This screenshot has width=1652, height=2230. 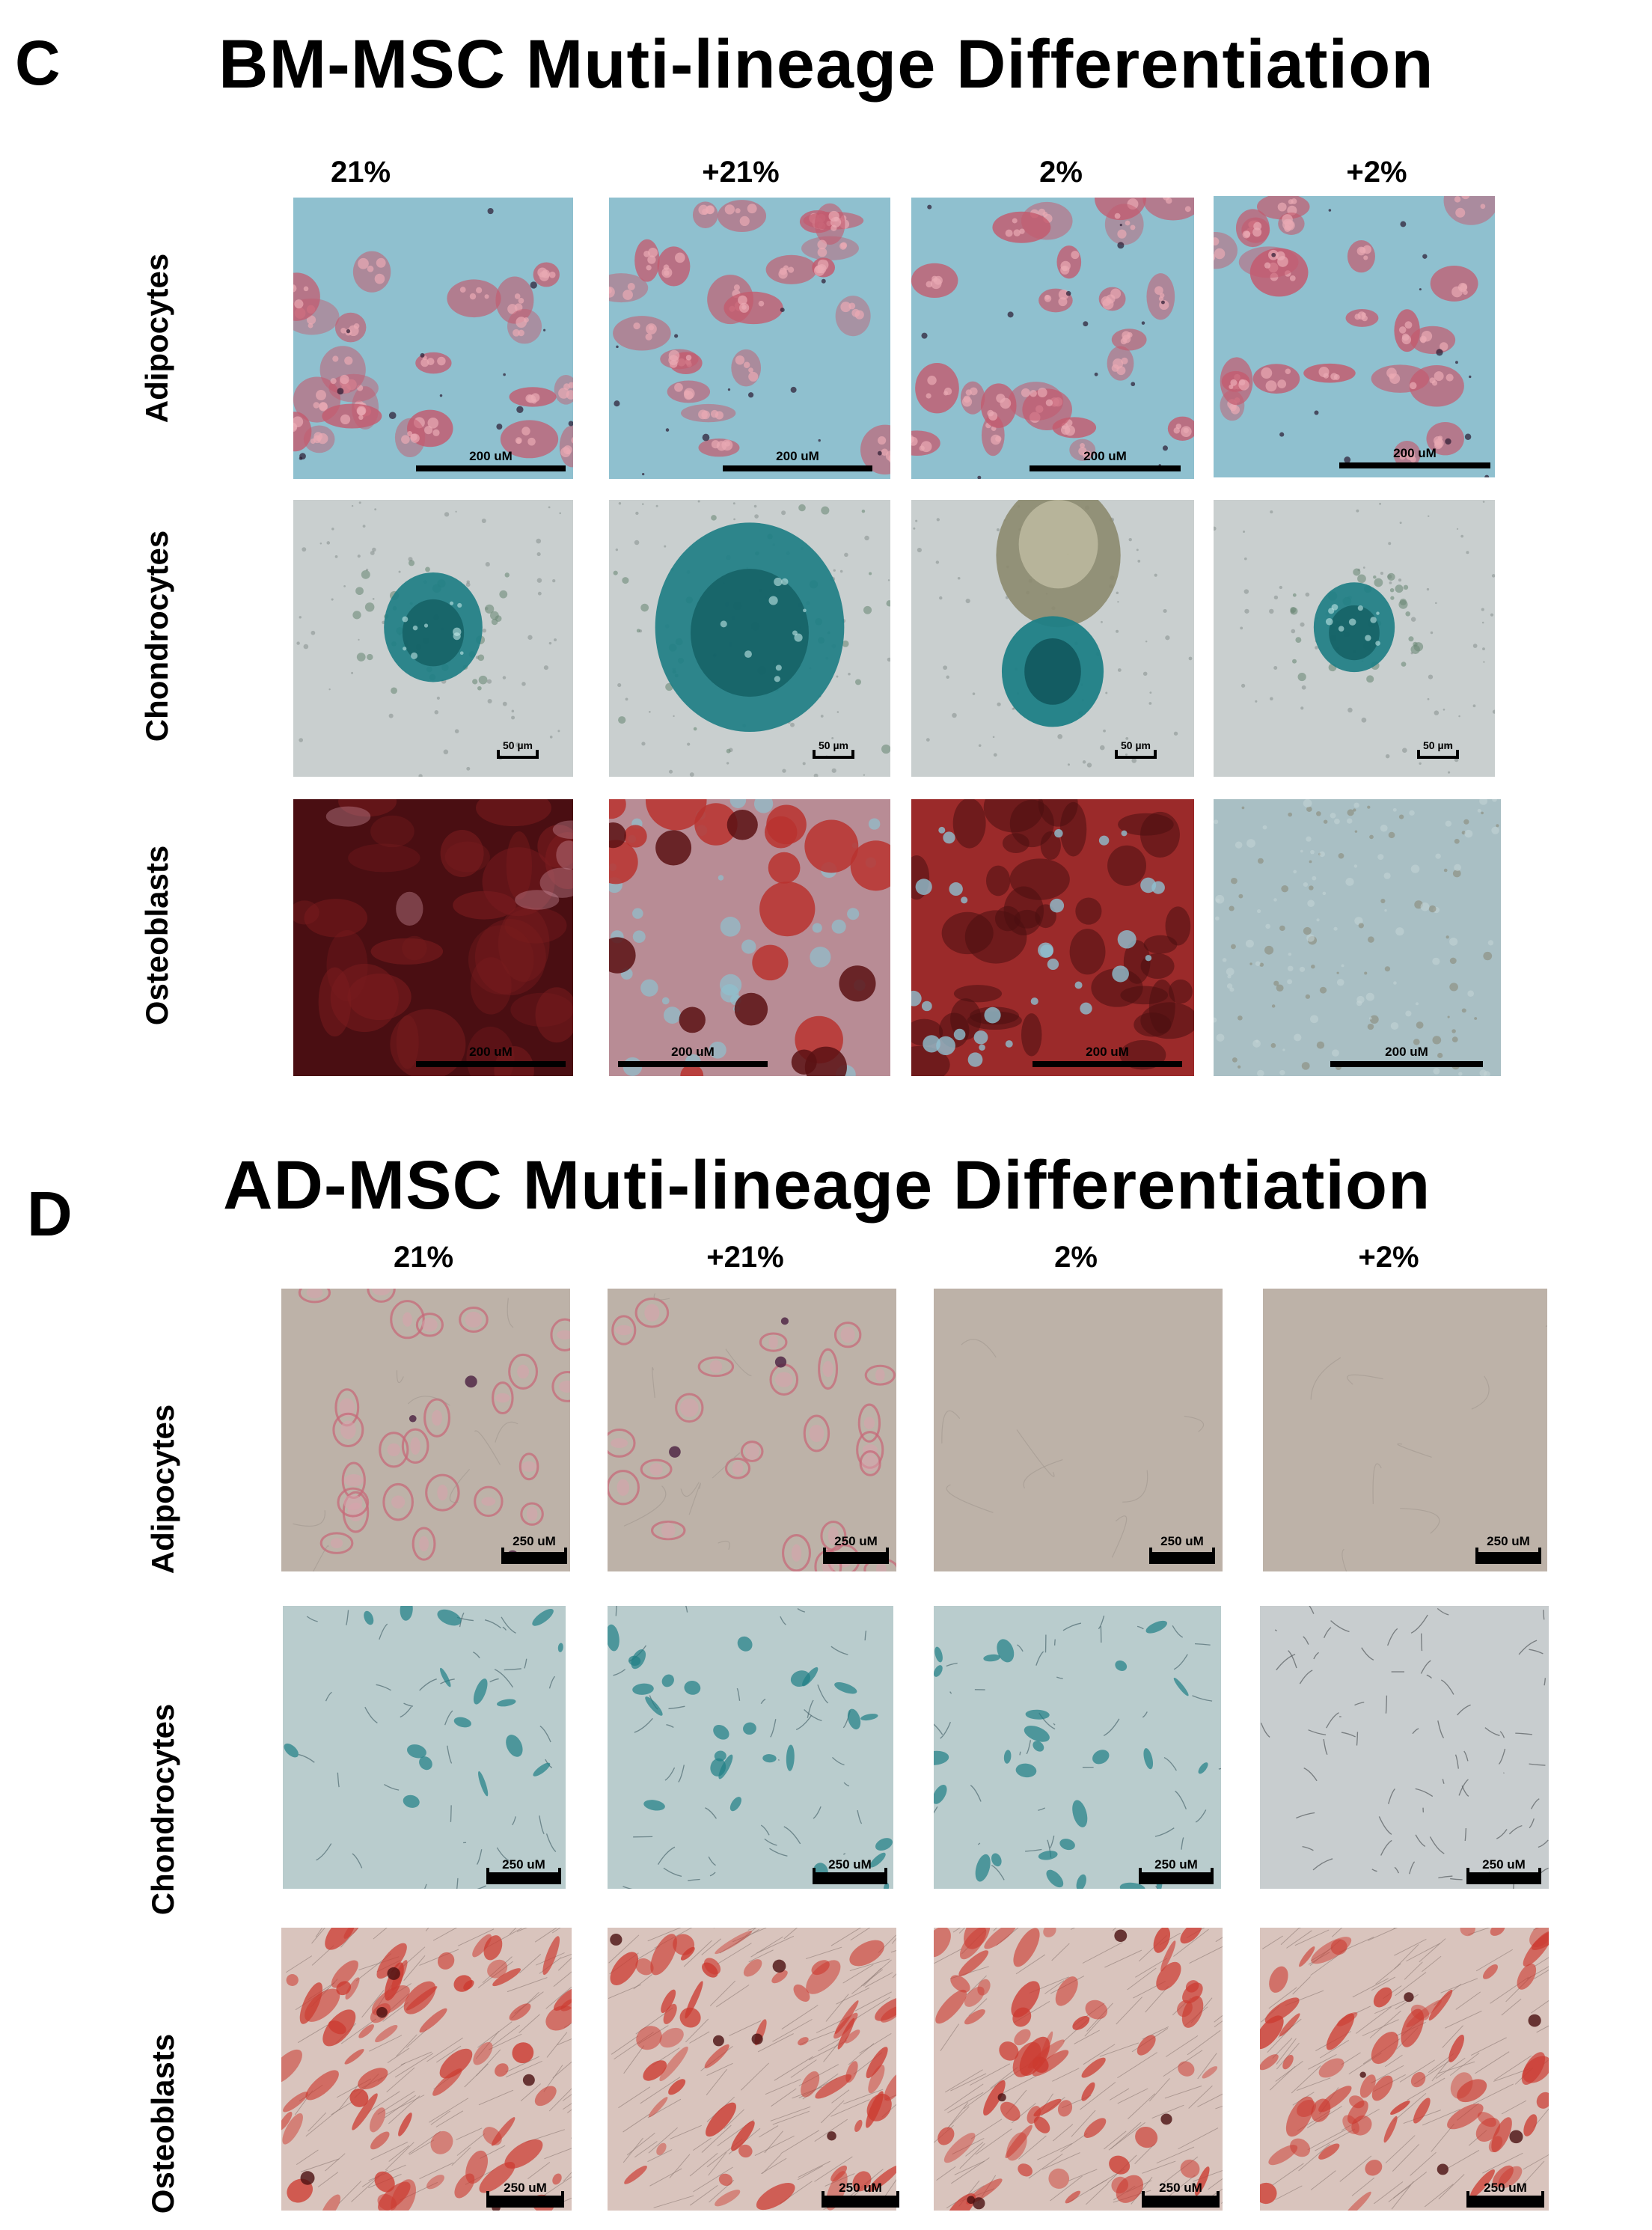 What do you see at coordinates (523, 1868) in the screenshot?
I see `scale-bar-ad-chondrocytes-21: 250 uM` at bounding box center [523, 1868].